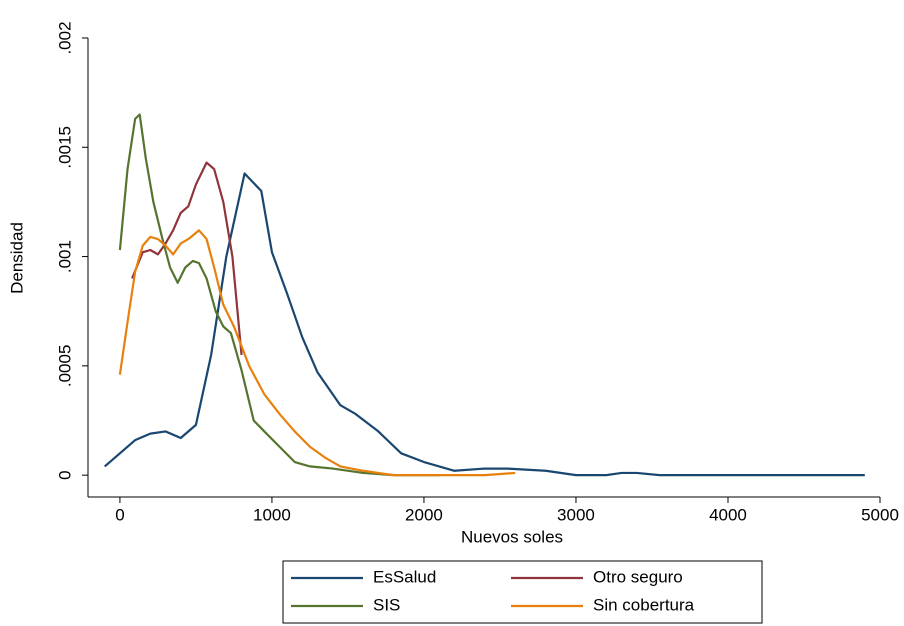  I want to click on x-tick-label: 4000, so click(728, 514).